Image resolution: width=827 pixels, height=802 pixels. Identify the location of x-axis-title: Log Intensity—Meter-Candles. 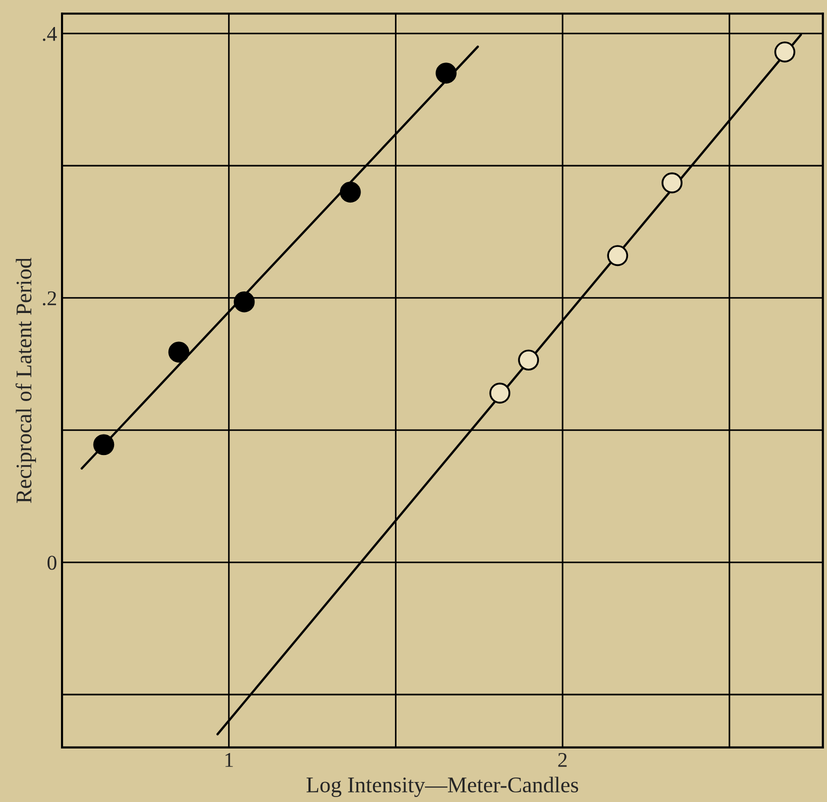
(442, 786).